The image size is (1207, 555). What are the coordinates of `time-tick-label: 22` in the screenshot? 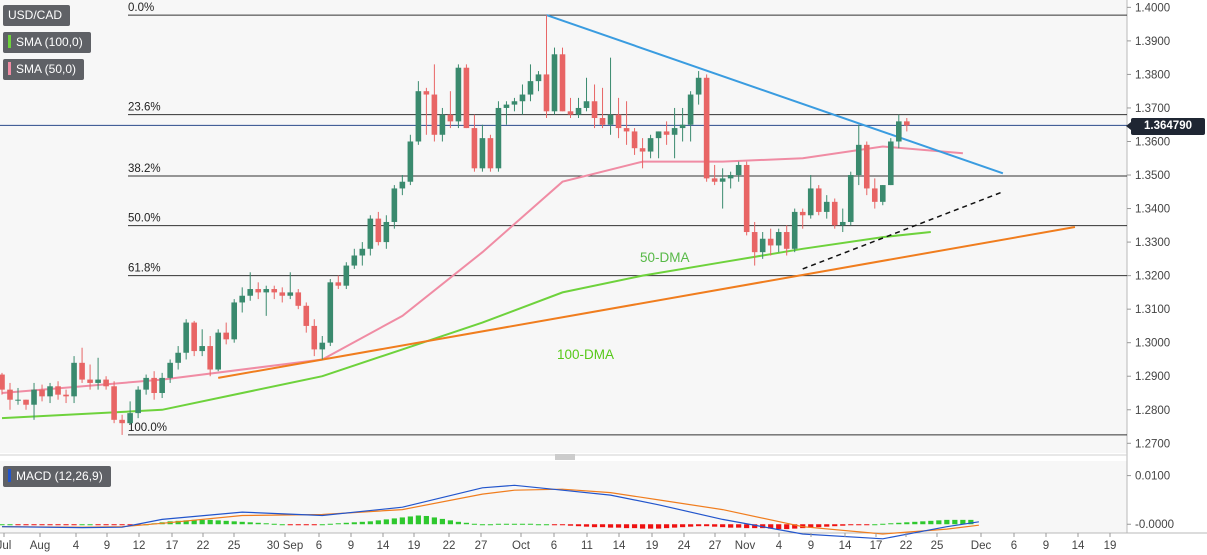 It's located at (203, 546).